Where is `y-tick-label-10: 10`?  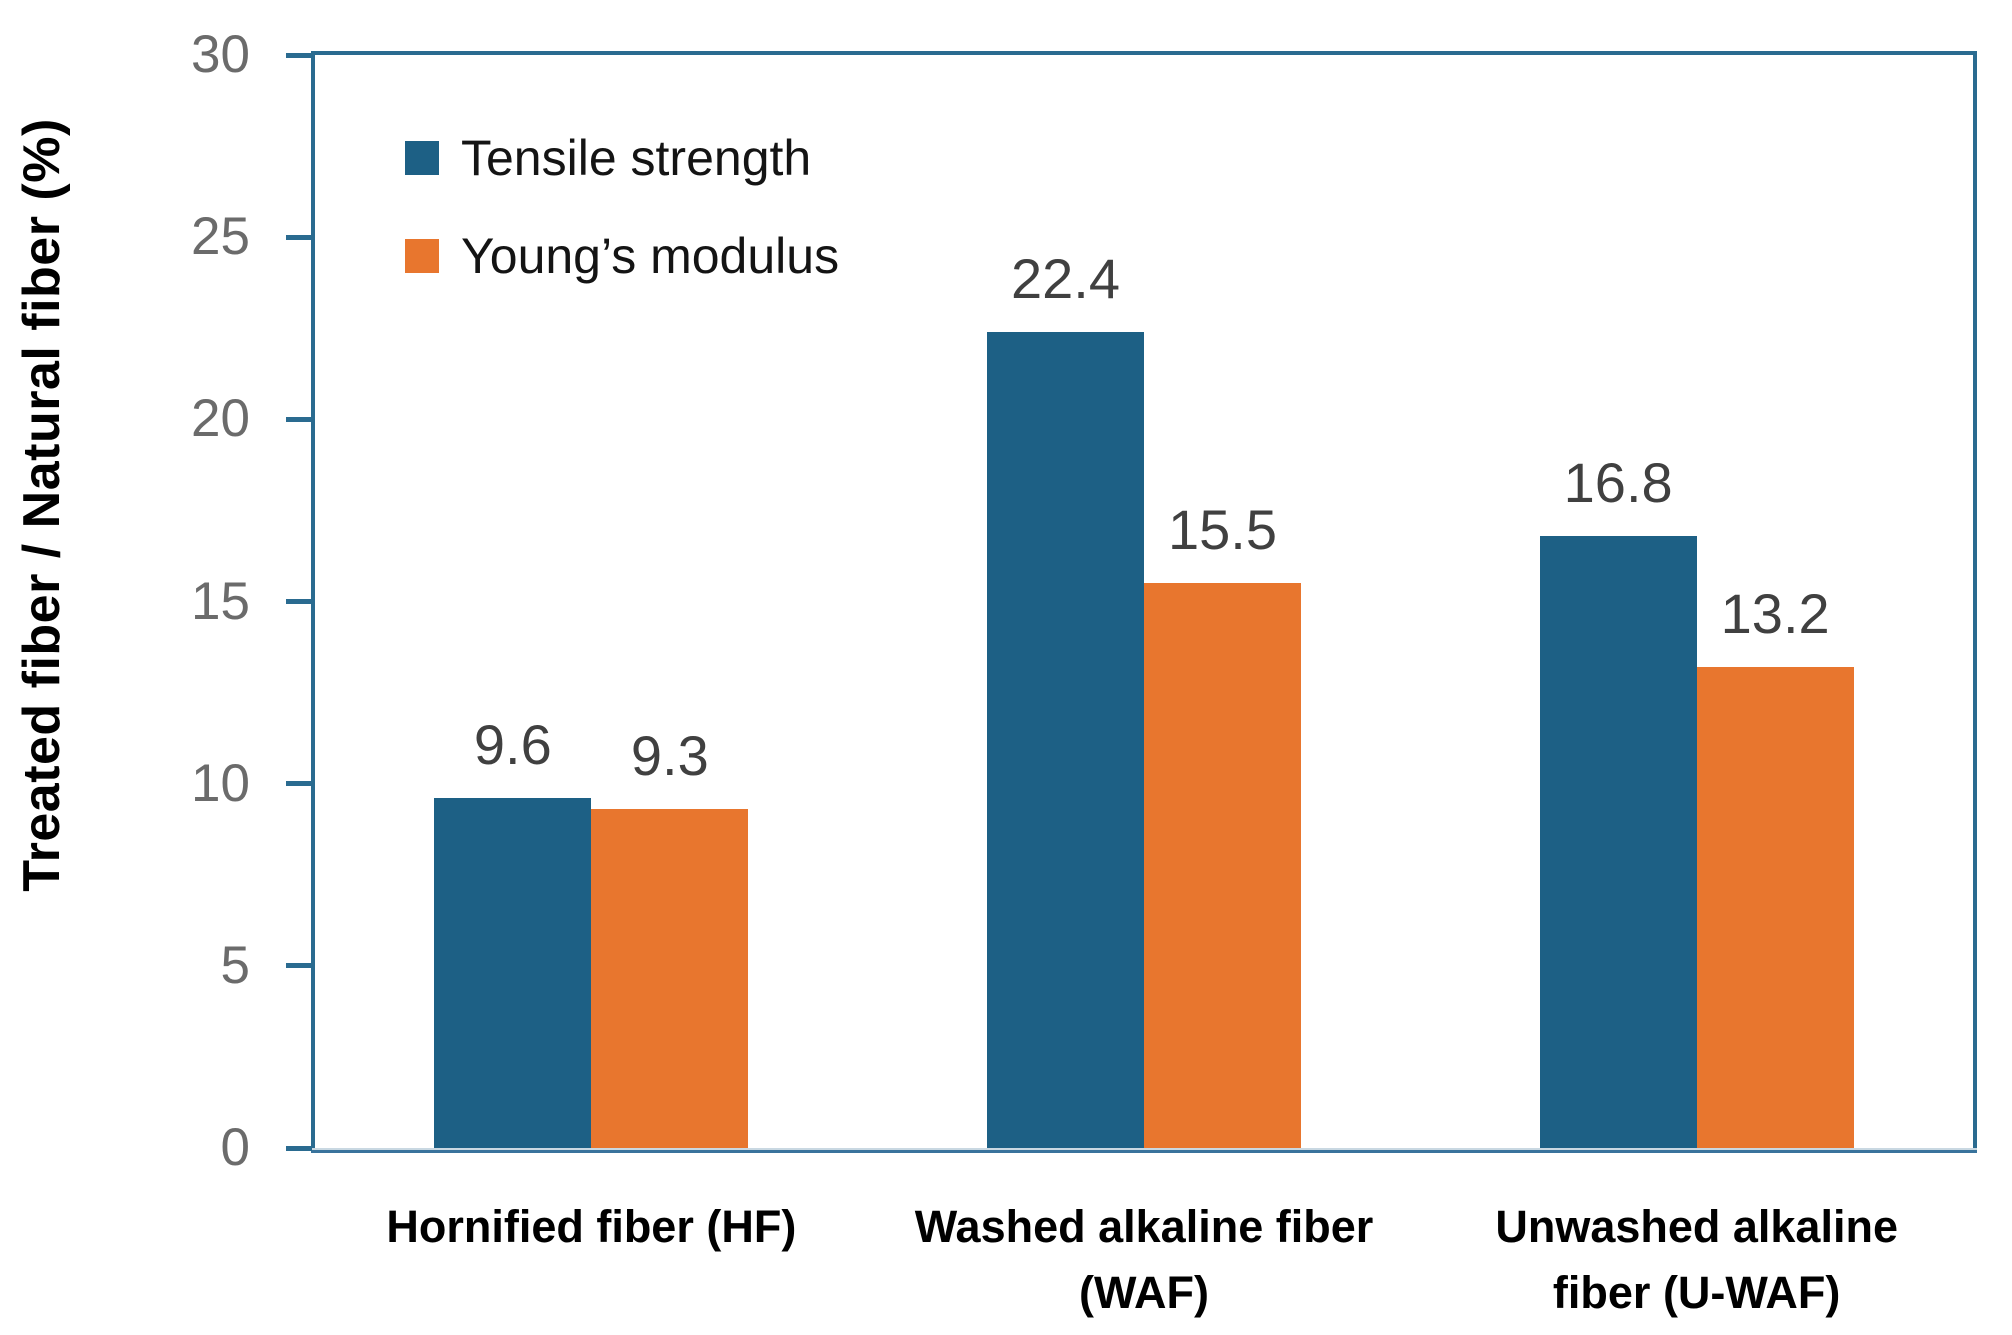
y-tick-label-10: 10 is located at coordinates (220, 783).